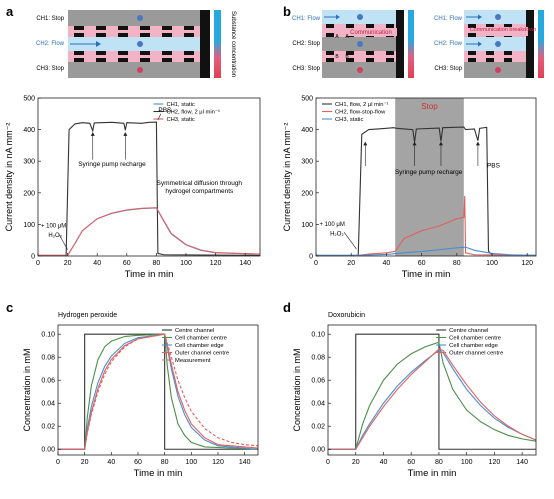 Image resolution: width=554 pixels, height=499 pixels. Describe the element at coordinates (475, 339) in the screenshot. I see `legend-entry: Cell chamber centre` at that location.